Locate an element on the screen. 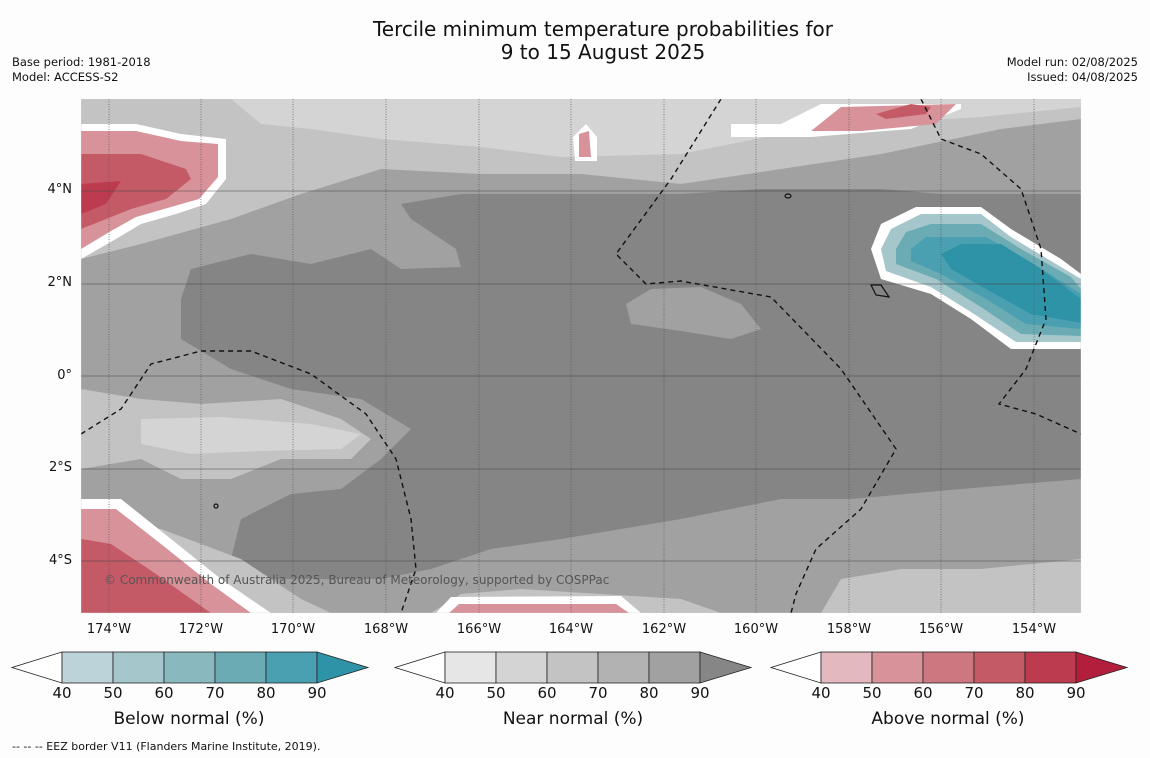  lon-label-162w: 162°W is located at coordinates (664, 629).